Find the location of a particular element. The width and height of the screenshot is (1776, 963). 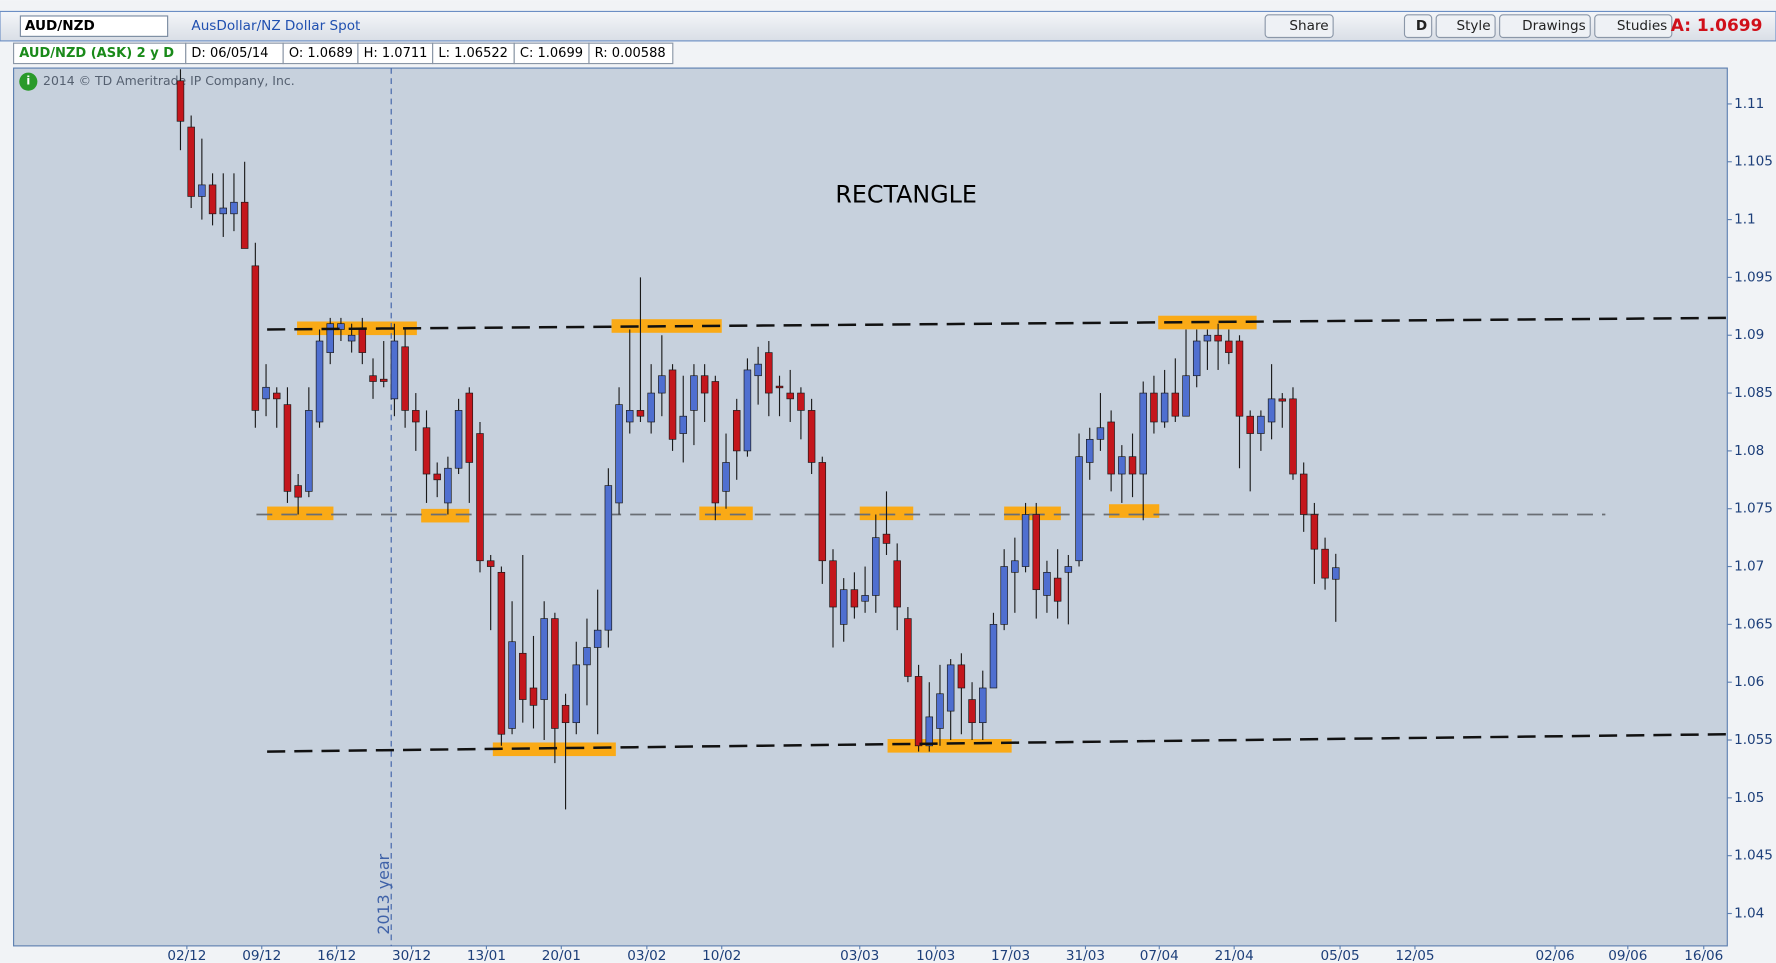

y-tick-label: 1.09 is located at coordinates (1749, 335).